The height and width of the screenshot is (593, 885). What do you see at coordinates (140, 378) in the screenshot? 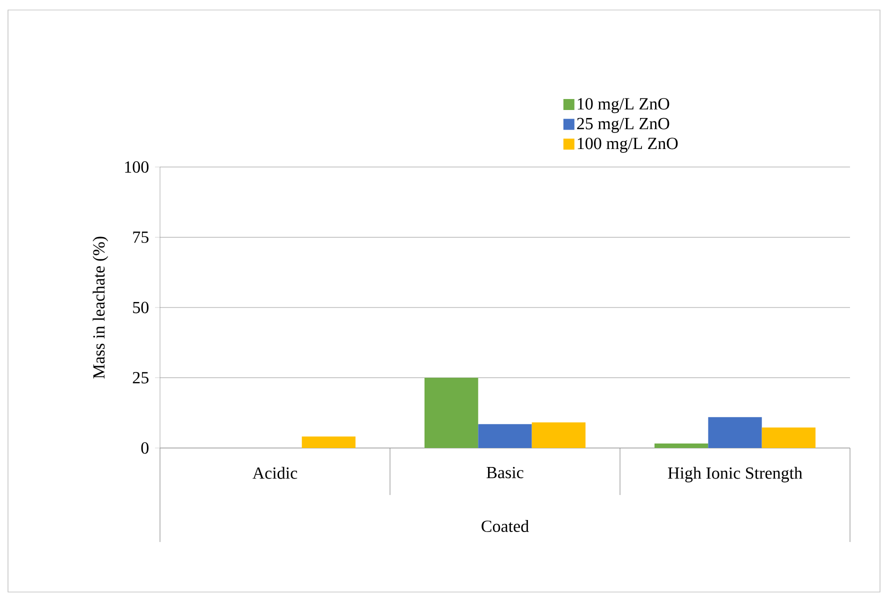
I see `y-tick-label: 25` at bounding box center [140, 378].